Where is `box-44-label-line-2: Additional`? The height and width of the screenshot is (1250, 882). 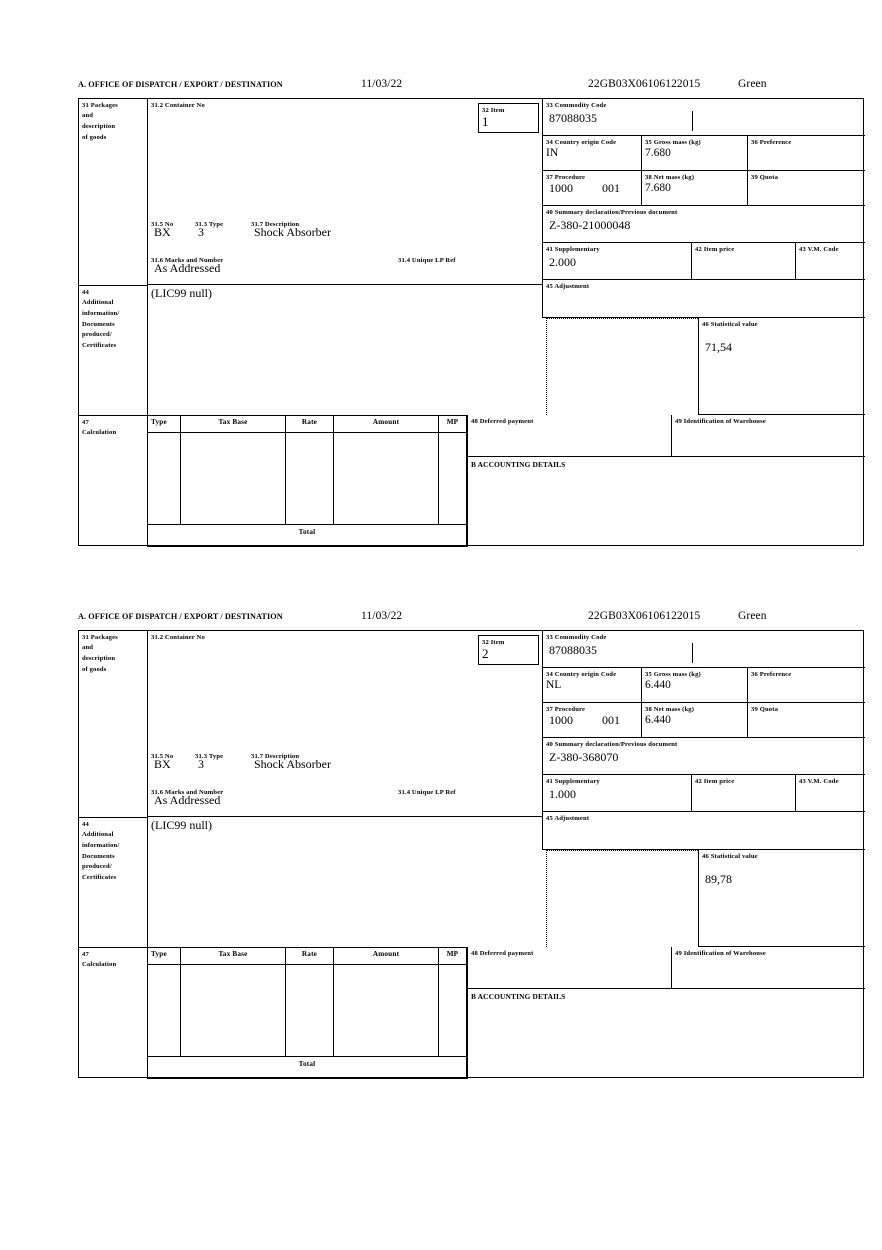 box-44-label-line-2: Additional is located at coordinates (98, 835).